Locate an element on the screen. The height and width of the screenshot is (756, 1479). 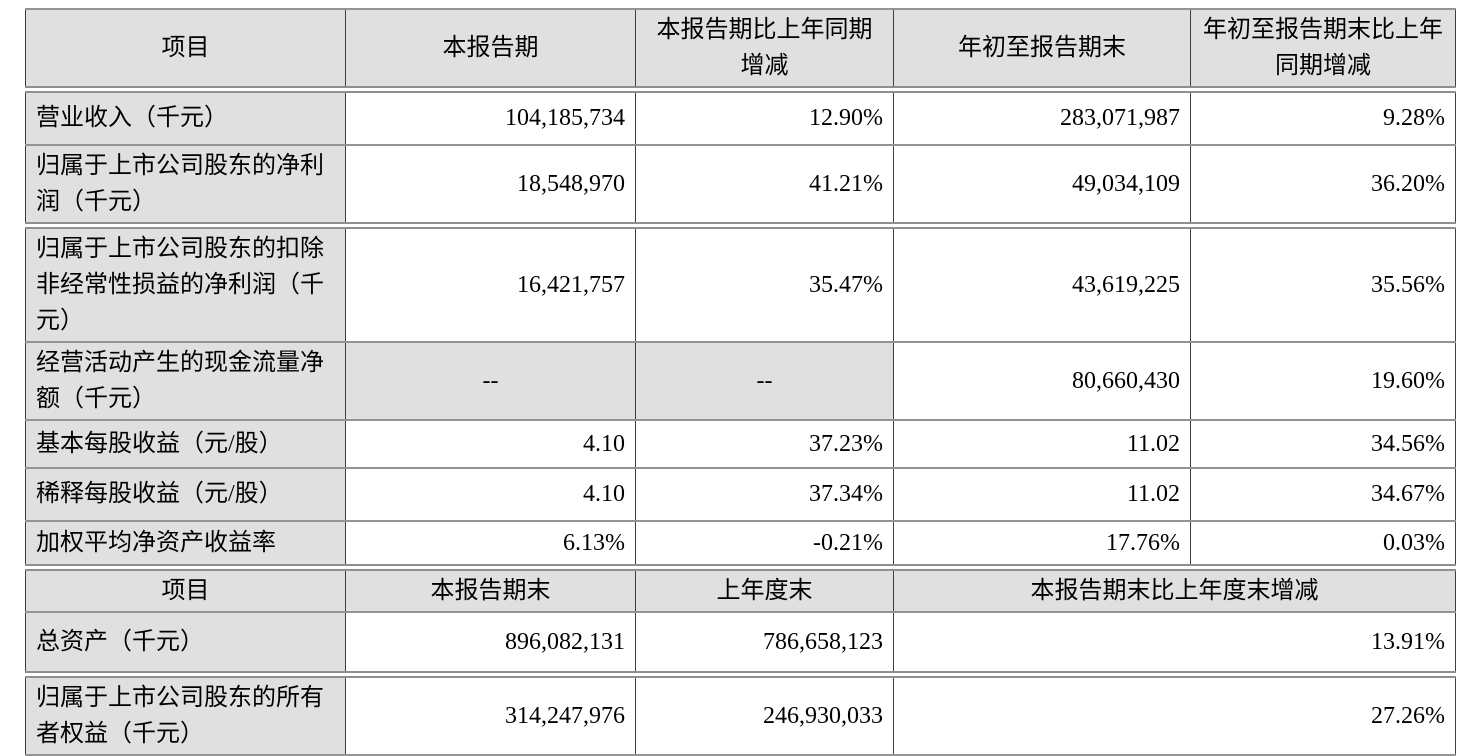
prior-year-end-value: 246,930,033 is located at coordinates (764, 713).